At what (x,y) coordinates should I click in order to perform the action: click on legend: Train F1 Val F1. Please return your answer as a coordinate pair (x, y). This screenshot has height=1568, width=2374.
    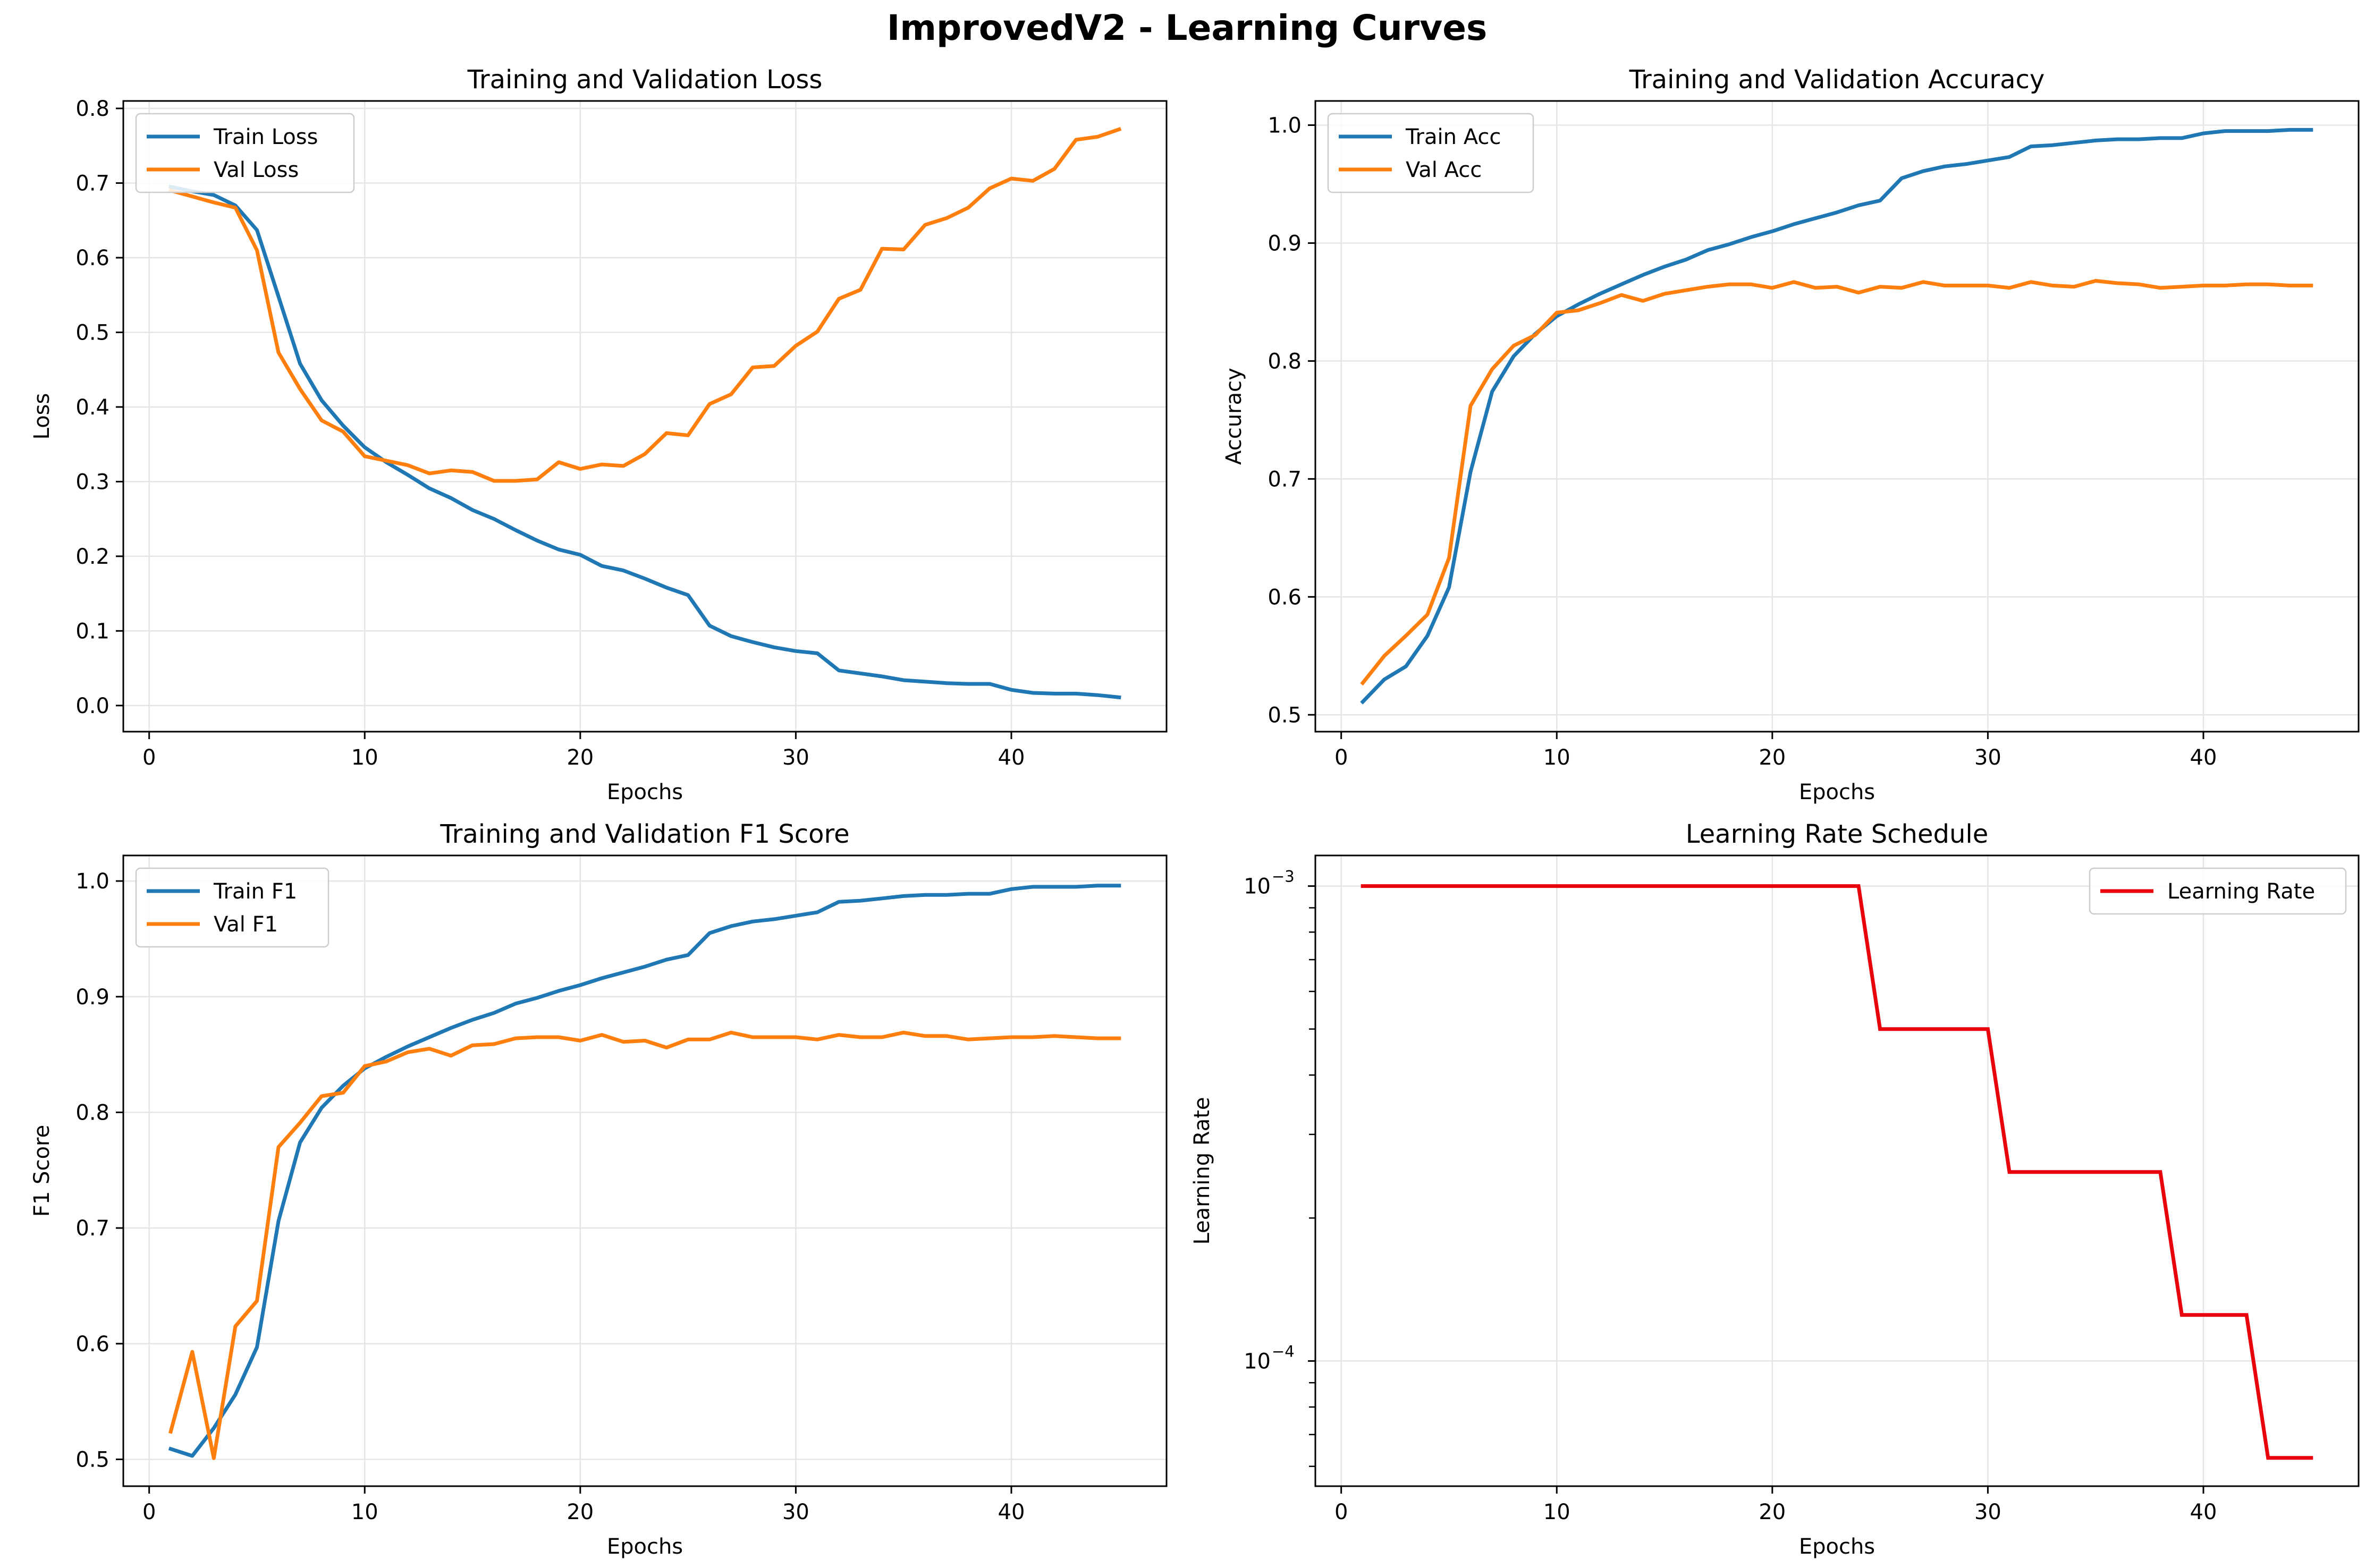
    Looking at the image, I should click on (232, 907).